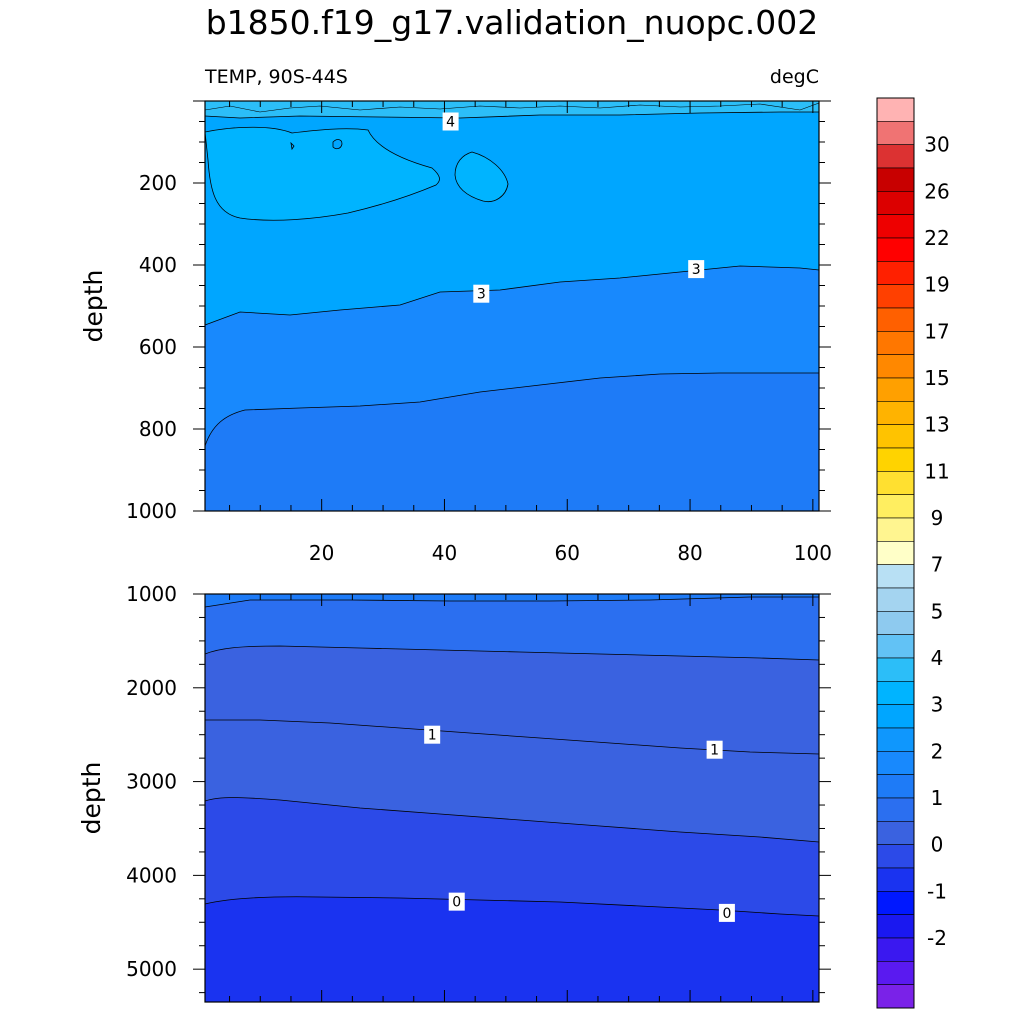 The height and width of the screenshot is (1024, 1024). I want to click on colorbar-label: 13, so click(936, 425).